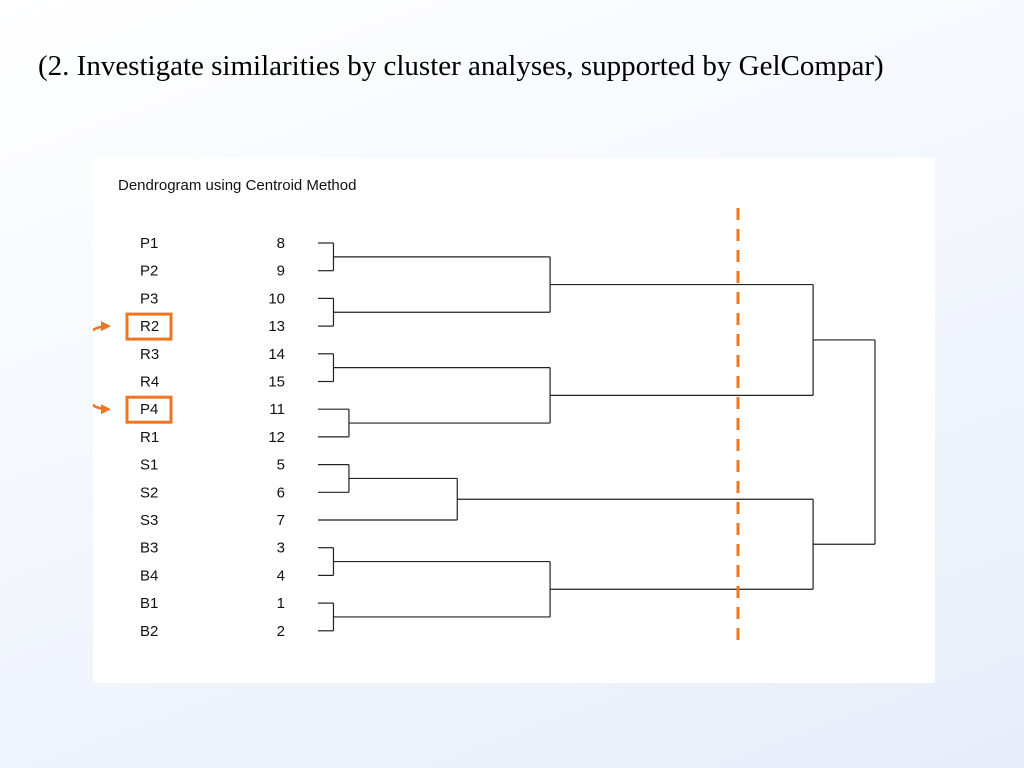 The image size is (1024, 768). I want to click on case-number: 8, so click(281, 243).